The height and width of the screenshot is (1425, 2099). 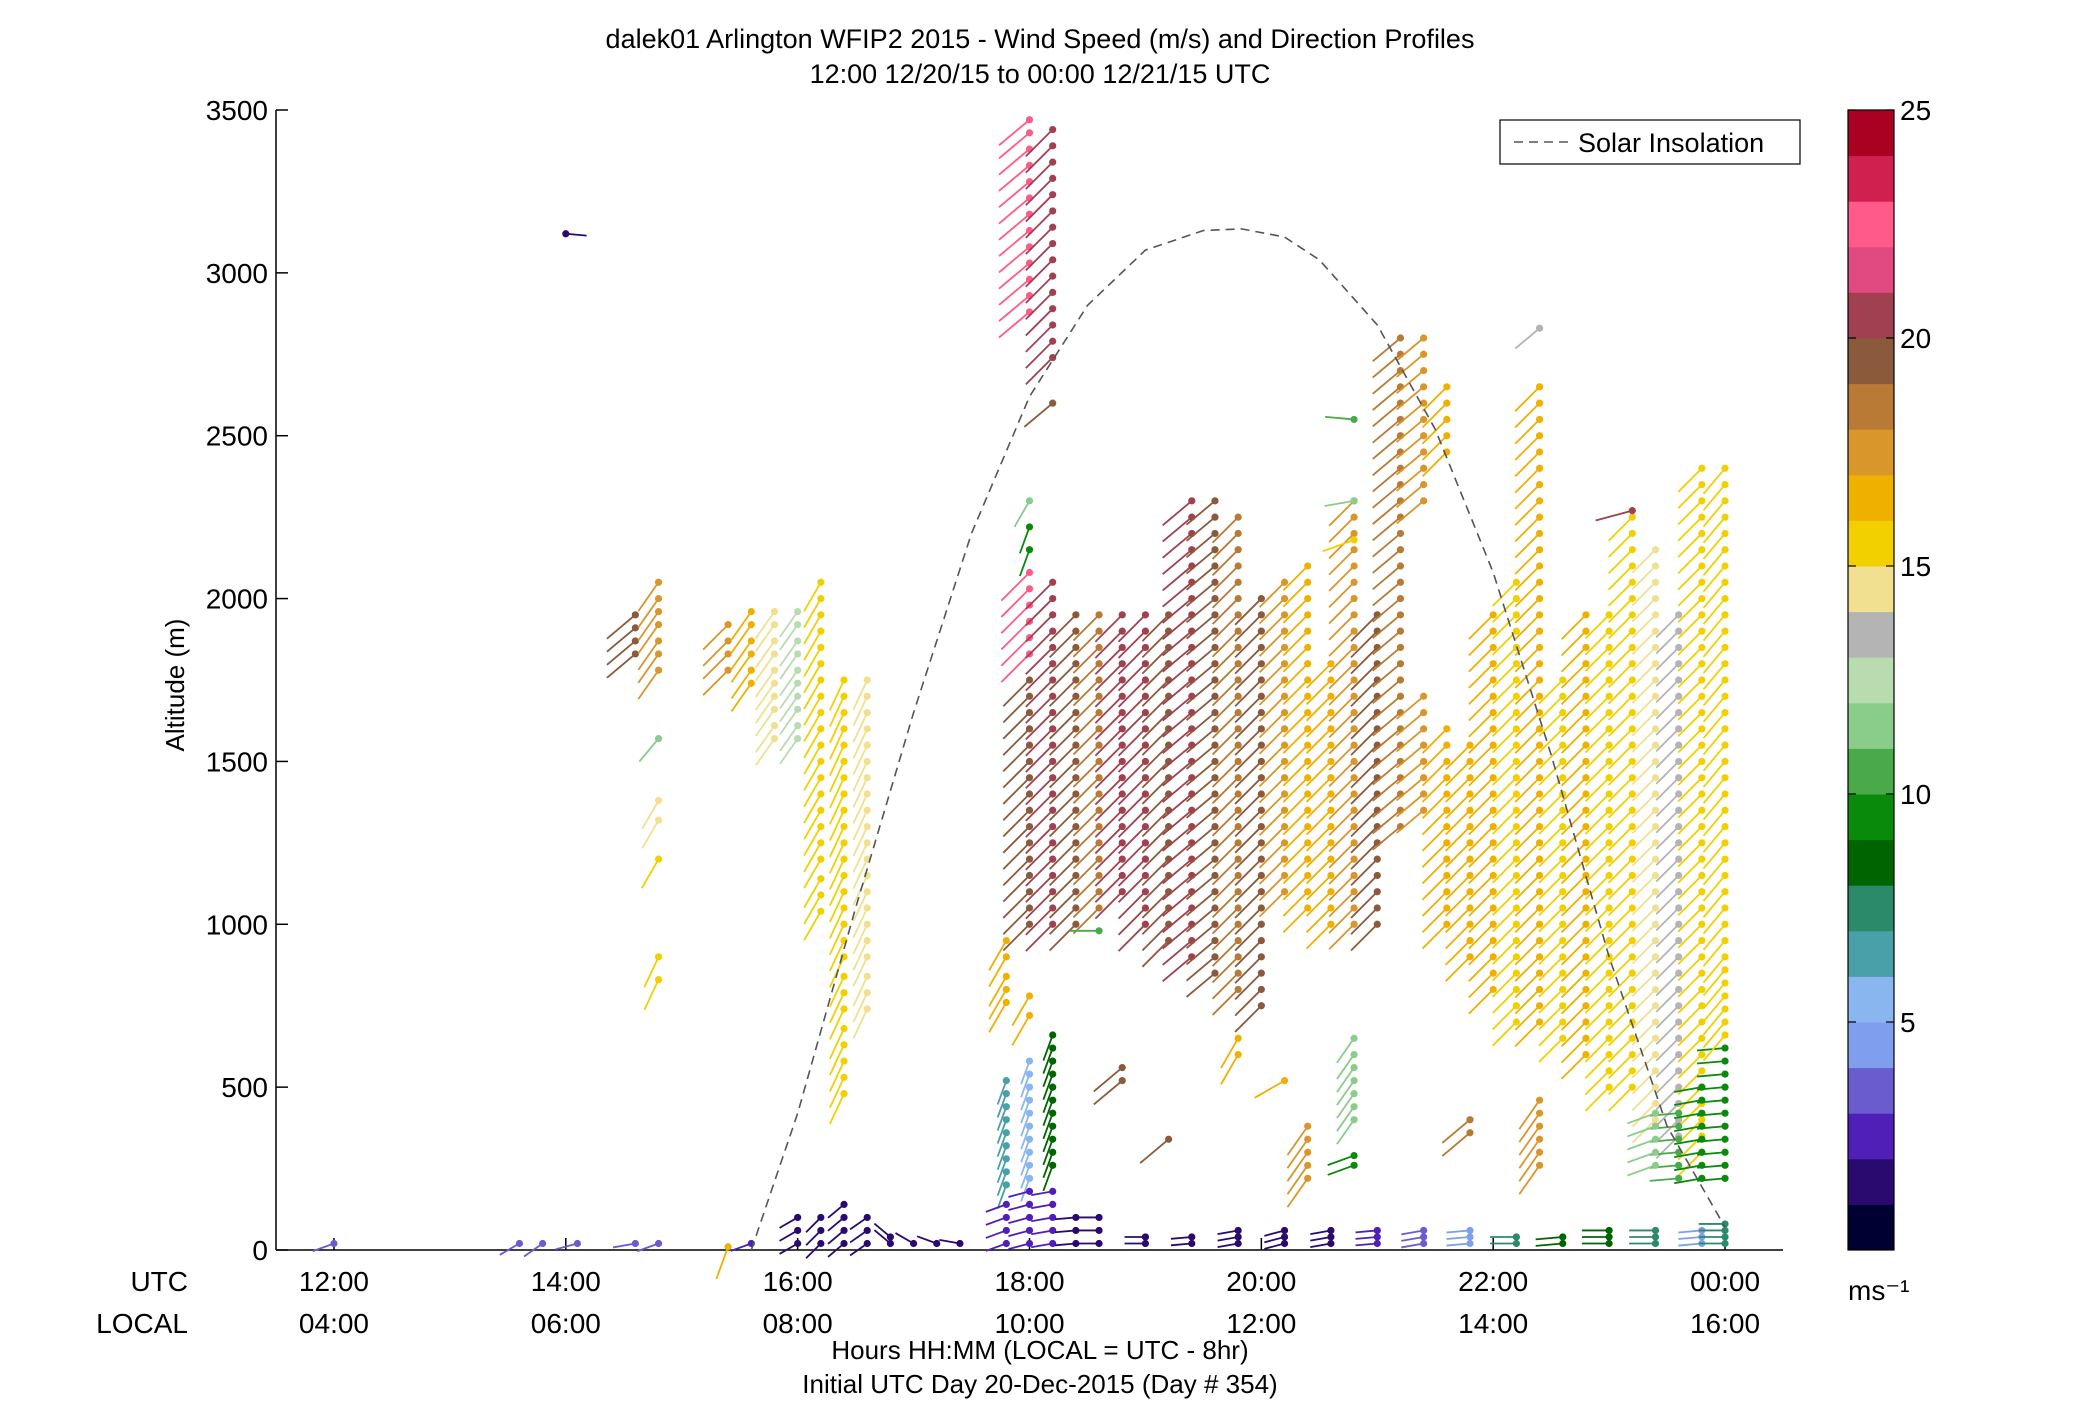 What do you see at coordinates (1878, 1290) in the screenshot?
I see `colorbar-unit-label: ms⁻¹` at bounding box center [1878, 1290].